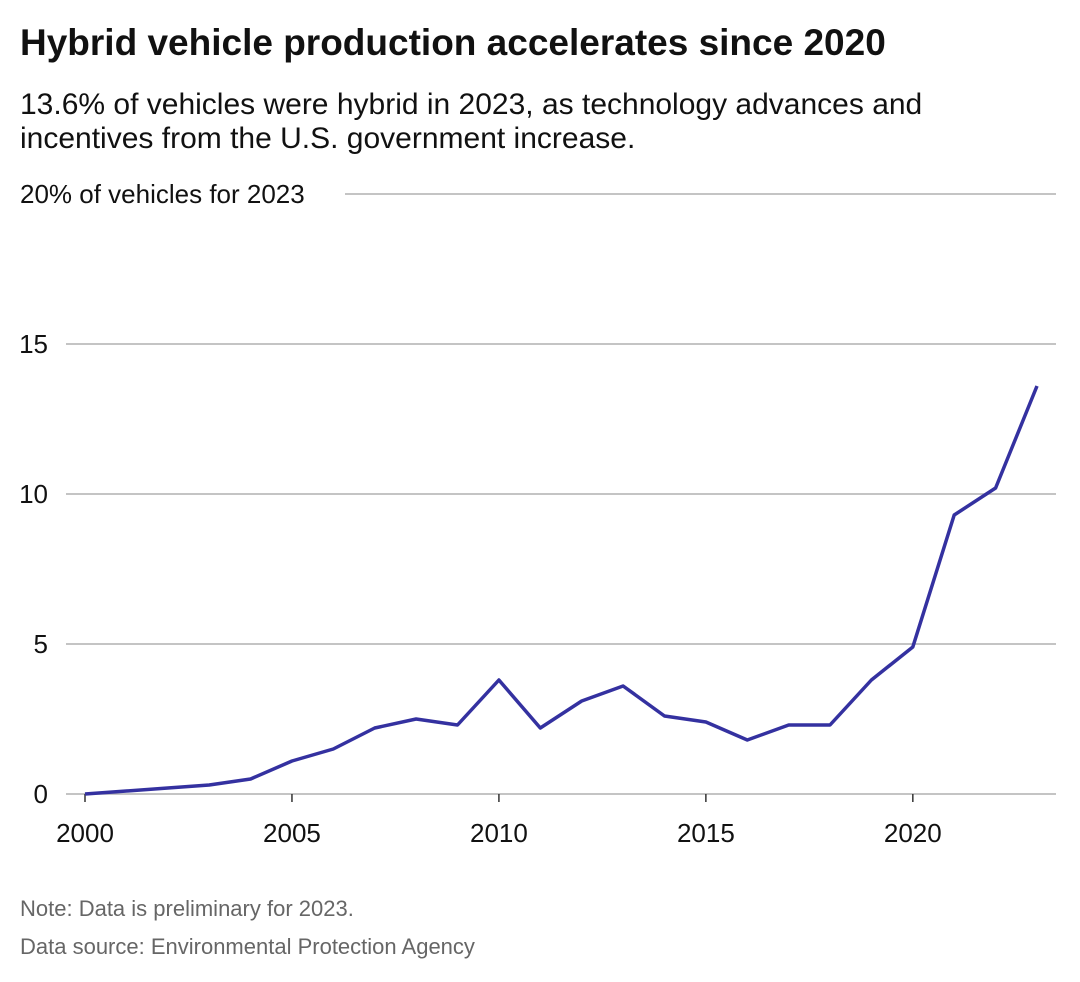  I want to click on x-tick-label: 2015, so click(706, 833).